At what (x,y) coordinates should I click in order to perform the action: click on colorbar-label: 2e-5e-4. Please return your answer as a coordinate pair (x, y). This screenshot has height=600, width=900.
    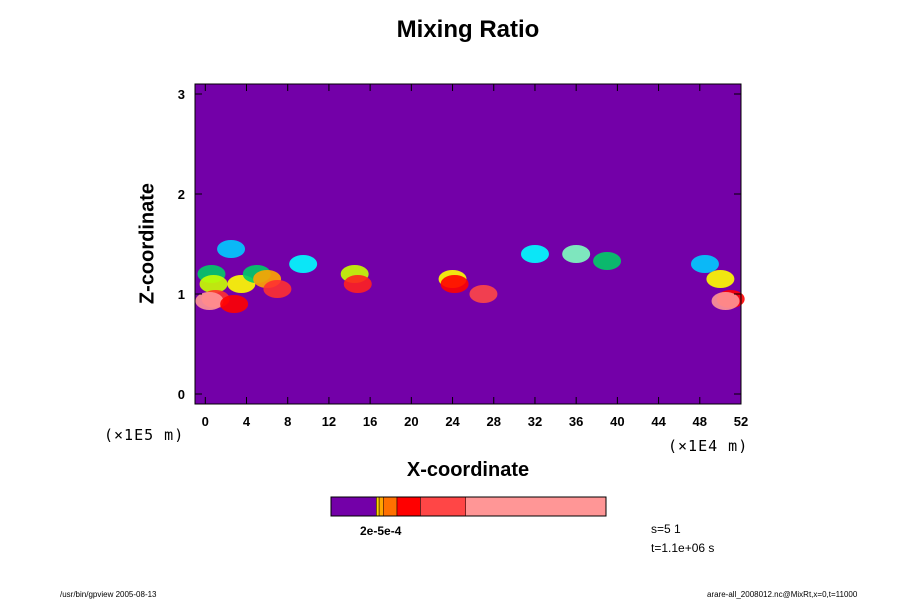
    Looking at the image, I should click on (381, 531).